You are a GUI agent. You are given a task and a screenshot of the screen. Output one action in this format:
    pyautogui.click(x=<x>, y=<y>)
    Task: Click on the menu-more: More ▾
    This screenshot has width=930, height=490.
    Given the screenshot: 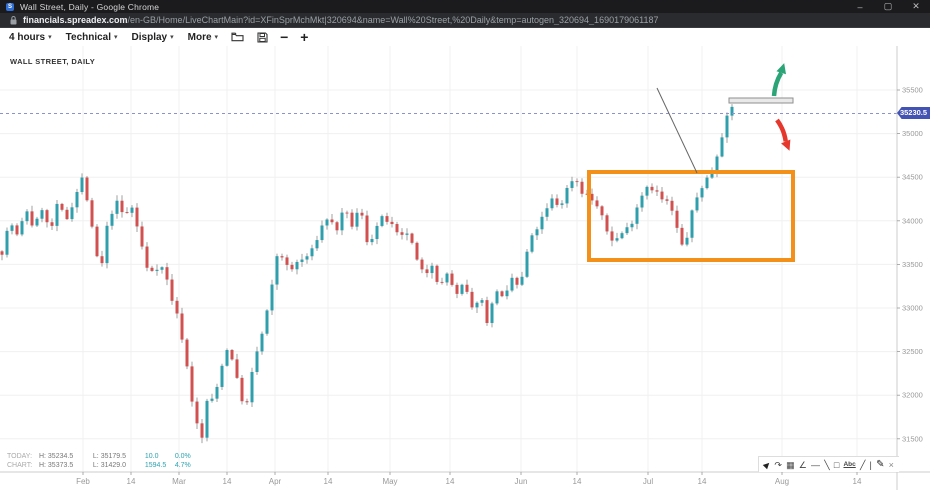 What is the action you would take?
    pyautogui.click(x=203, y=37)
    